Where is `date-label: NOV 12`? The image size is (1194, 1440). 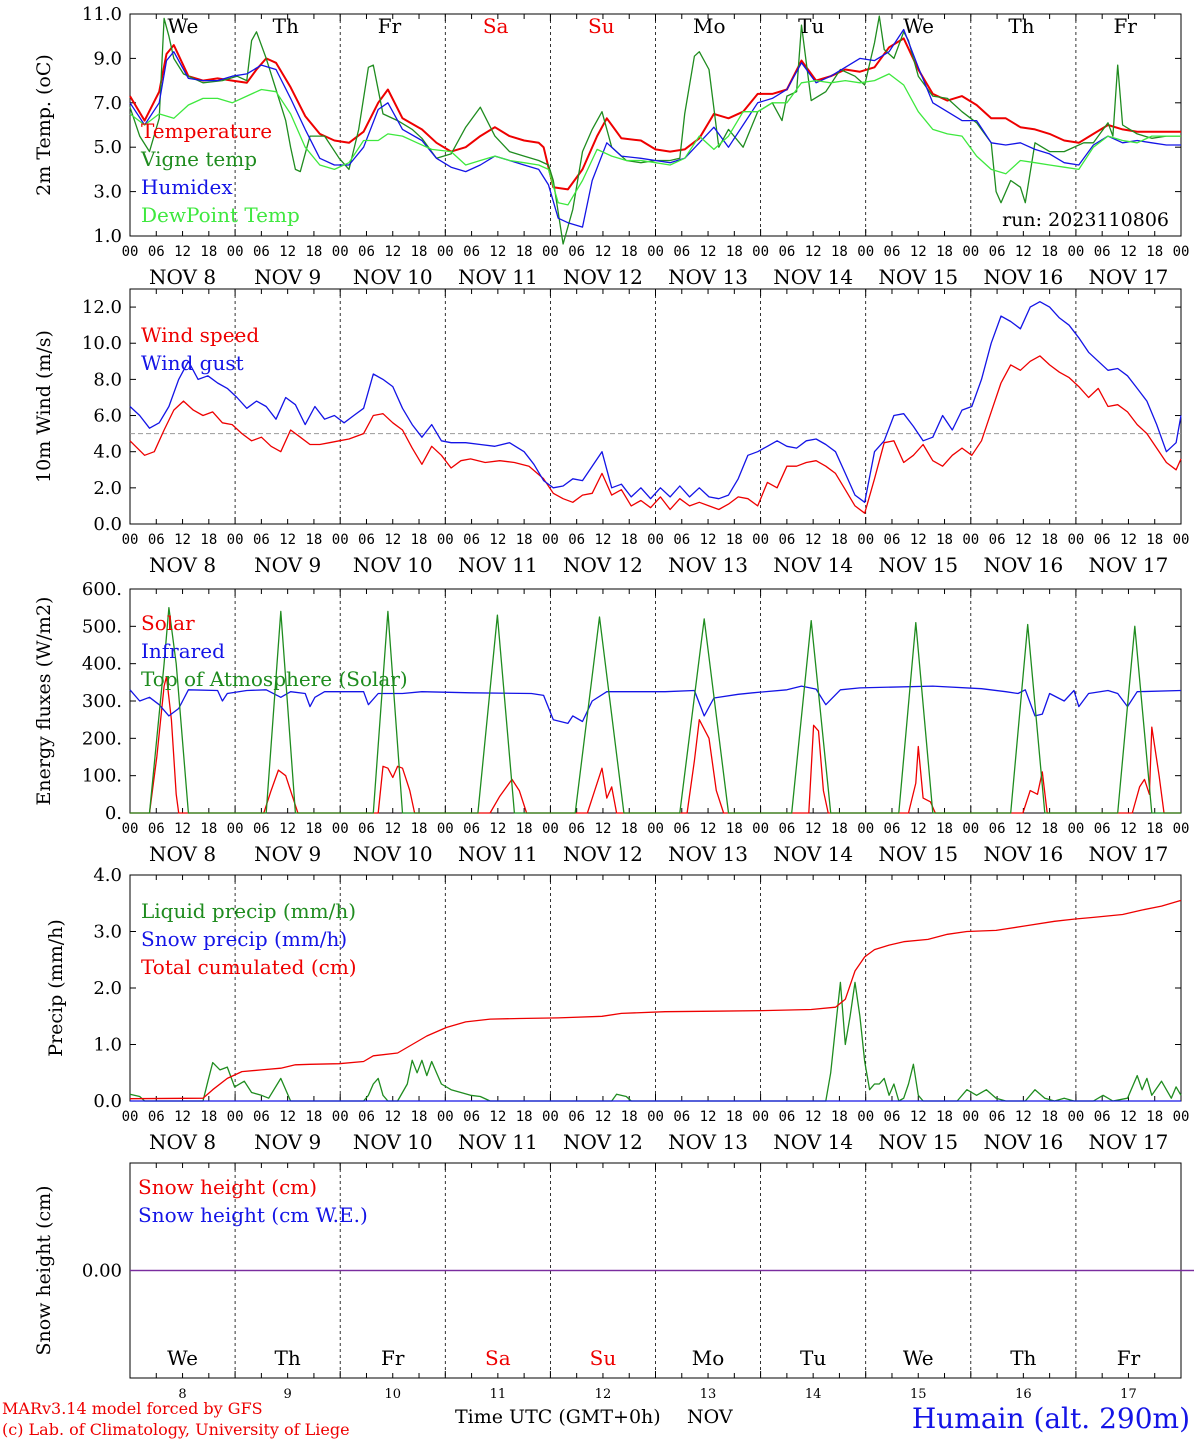
date-label: NOV 12 is located at coordinates (603, 854).